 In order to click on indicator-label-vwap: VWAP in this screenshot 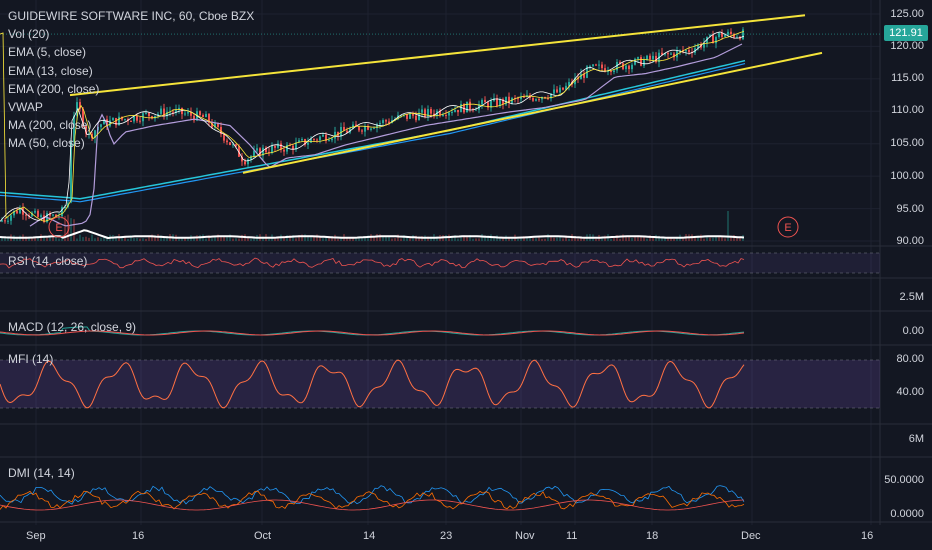, I will do `click(25, 107)`.